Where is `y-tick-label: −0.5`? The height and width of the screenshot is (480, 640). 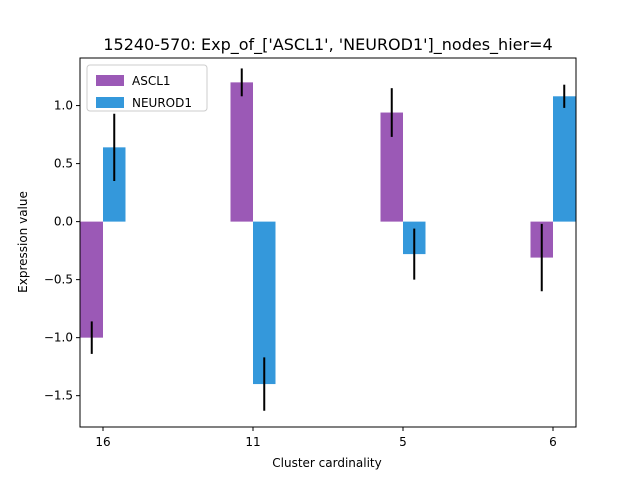 y-tick-label: −0.5 is located at coordinates (58, 280).